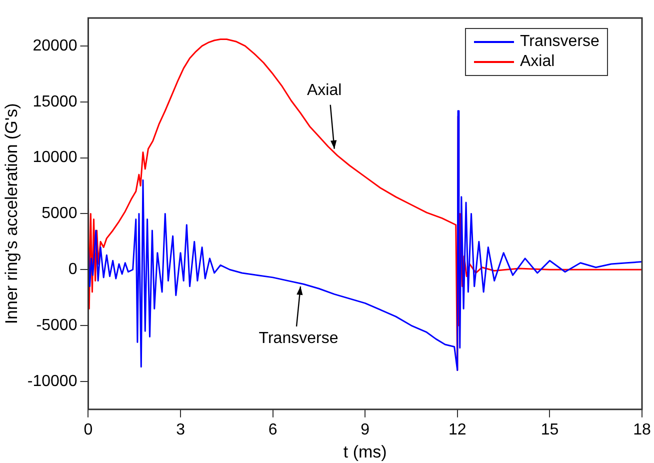 Image resolution: width=654 pixels, height=463 pixels. What do you see at coordinates (60, 213) in the screenshot?
I see `y-tick-label: 5000` at bounding box center [60, 213].